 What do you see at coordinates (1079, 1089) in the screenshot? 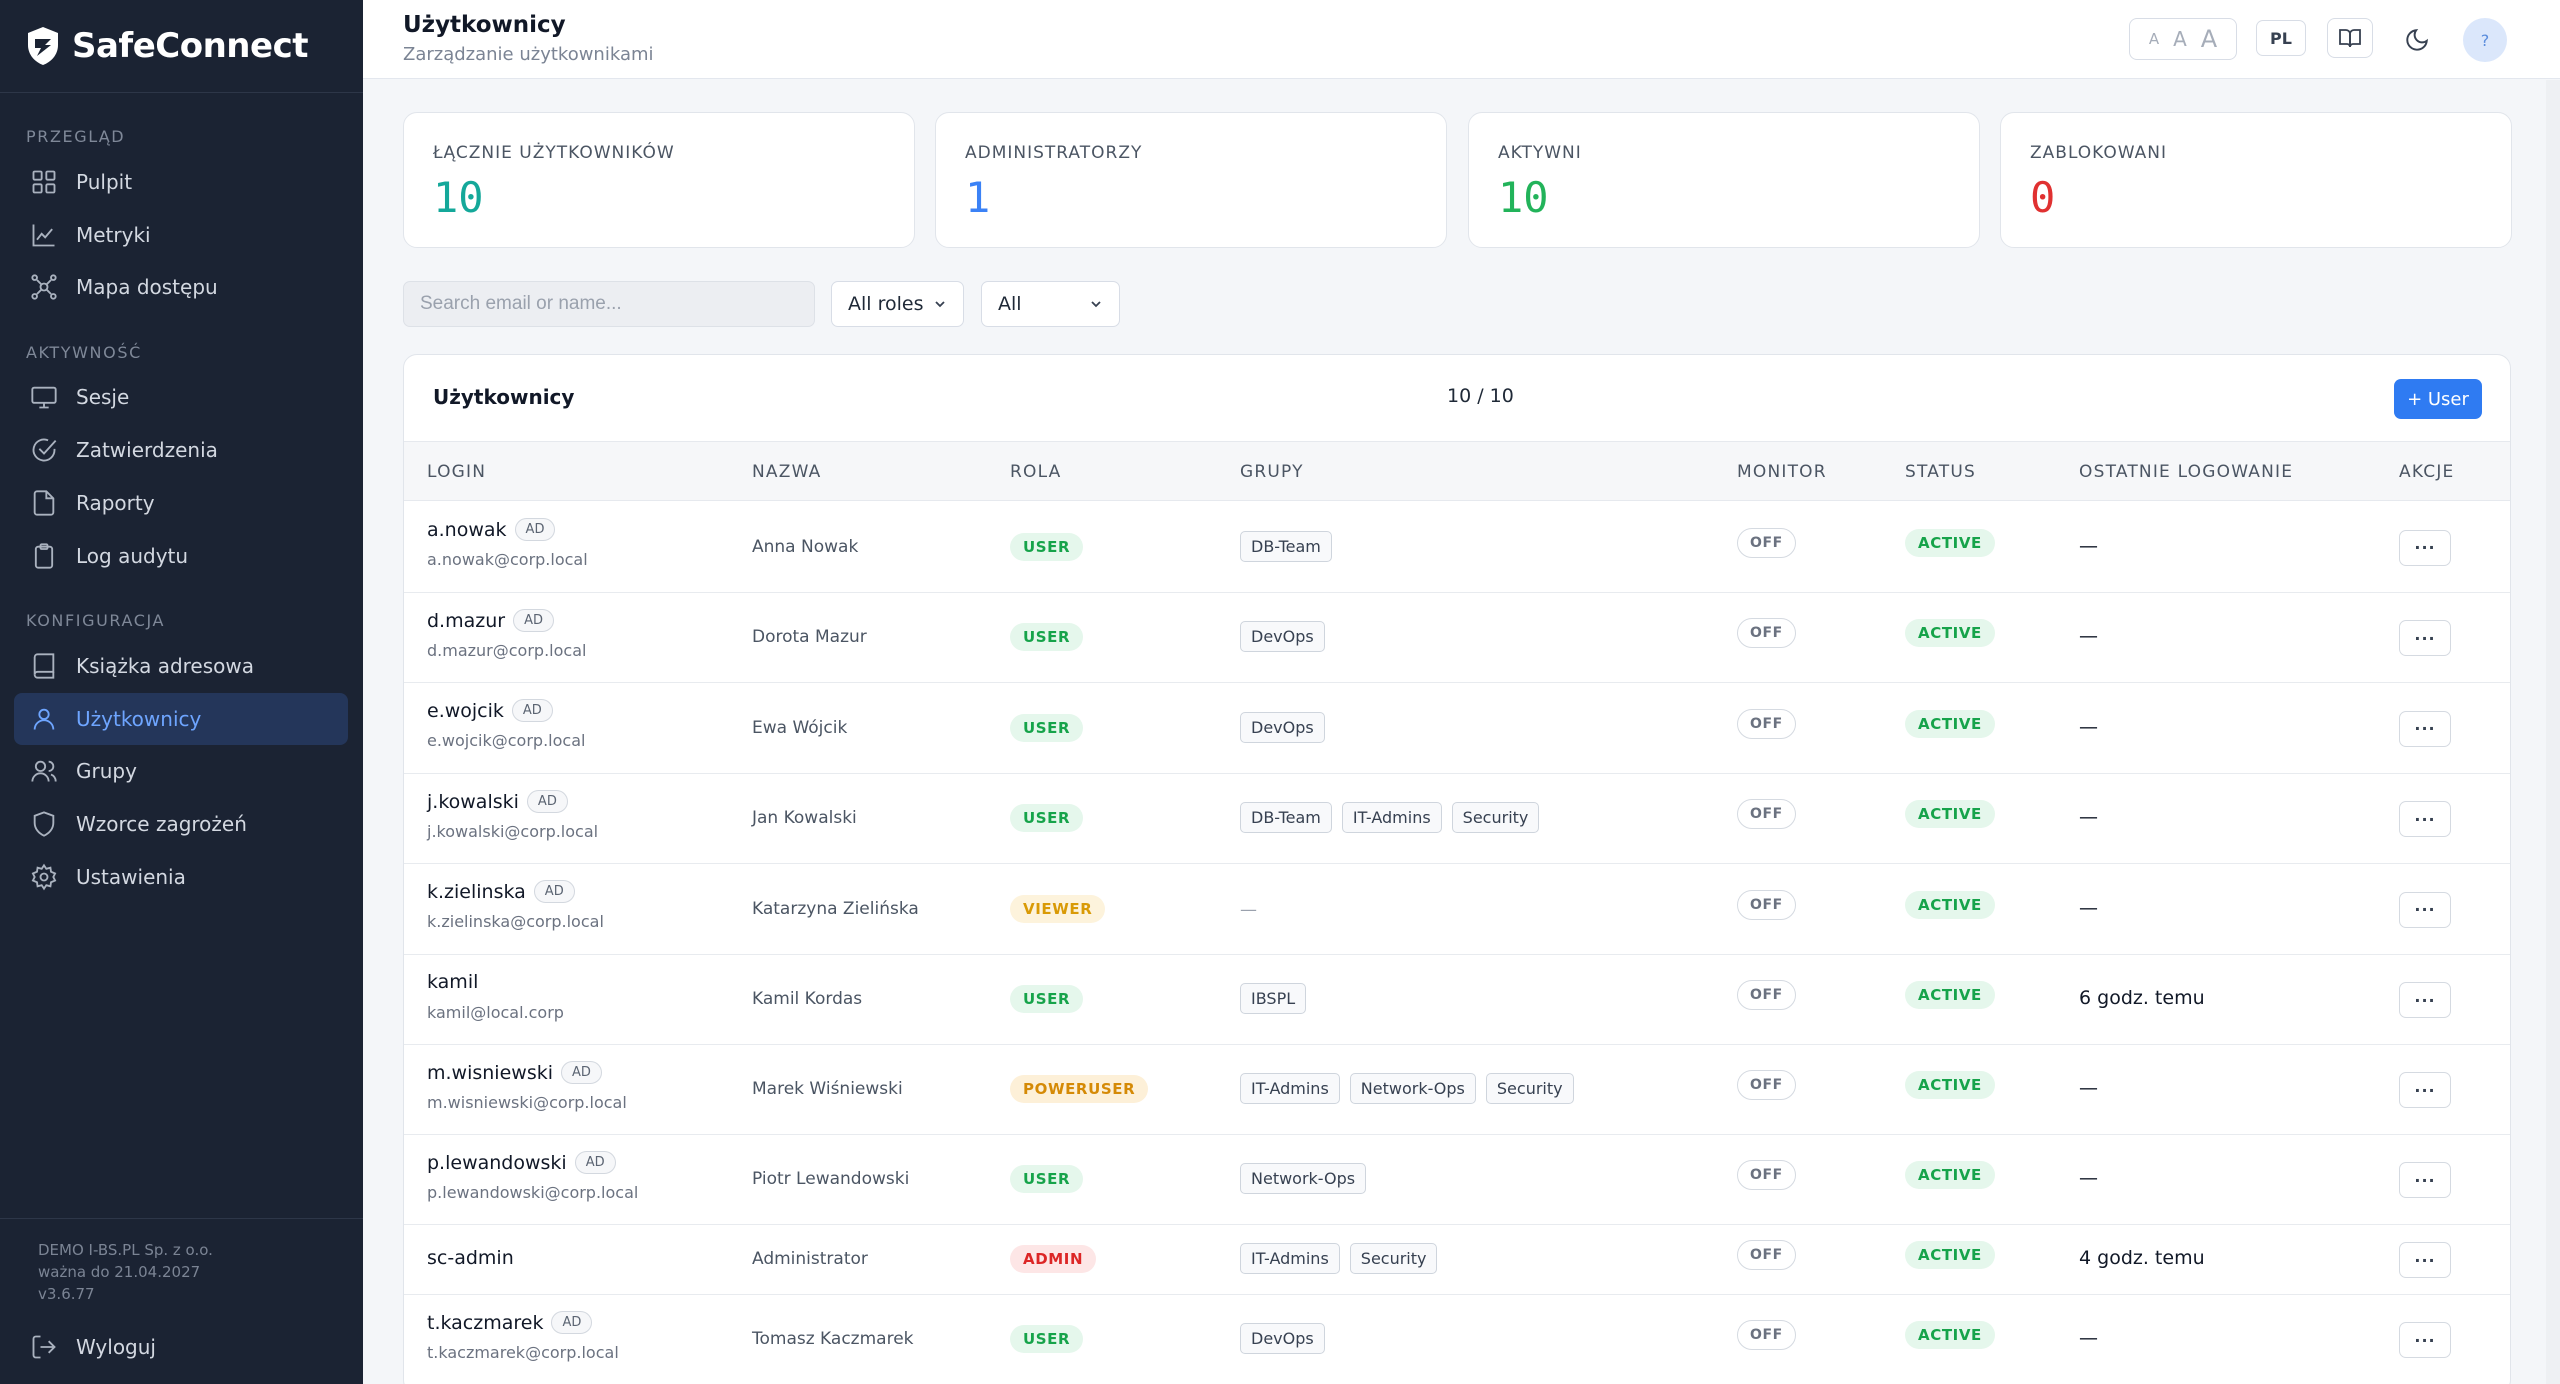
I see `role-badge: POWERUSER` at bounding box center [1079, 1089].